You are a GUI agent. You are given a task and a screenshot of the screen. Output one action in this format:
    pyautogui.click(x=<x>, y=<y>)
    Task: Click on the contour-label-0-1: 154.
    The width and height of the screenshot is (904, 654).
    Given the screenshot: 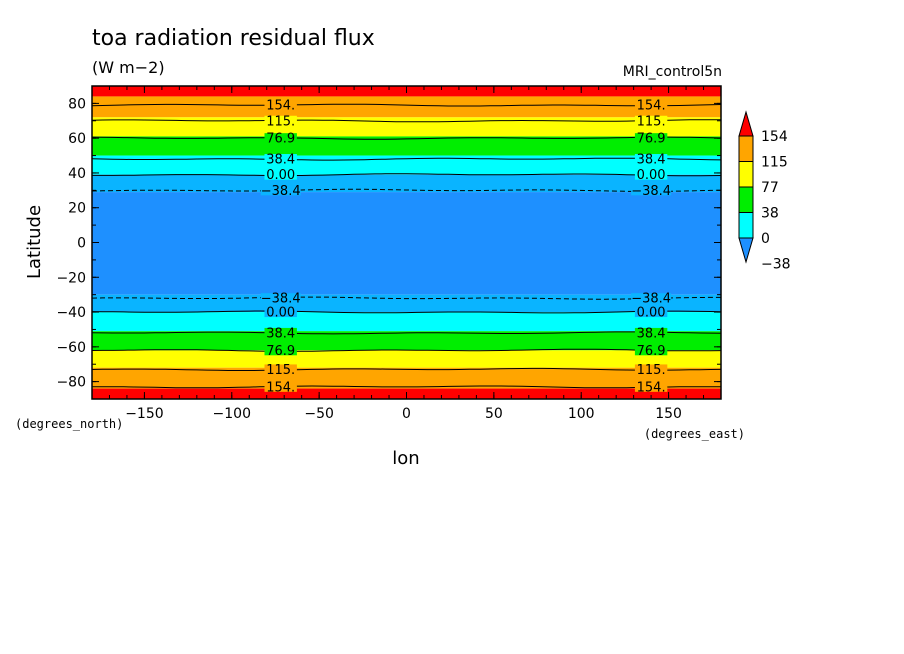 What is the action you would take?
    pyautogui.click(x=651, y=106)
    